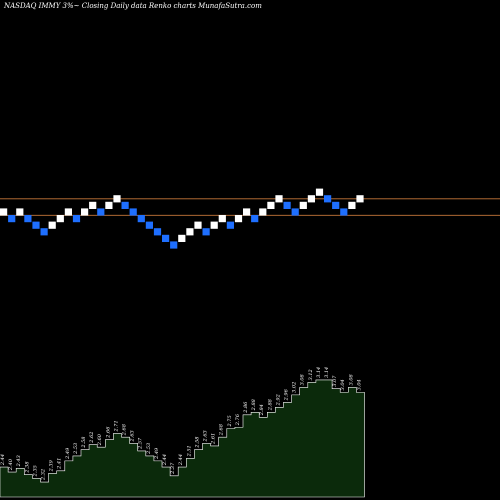 The width and height of the screenshot is (500, 500). What do you see at coordinates (335, 381) in the screenshot?
I see `data-label: 3.07` at bounding box center [335, 381].